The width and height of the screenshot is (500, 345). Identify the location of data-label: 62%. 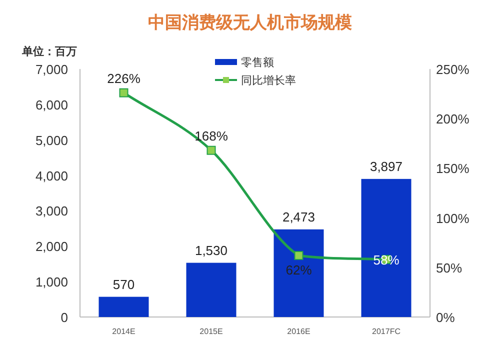
(299, 270).